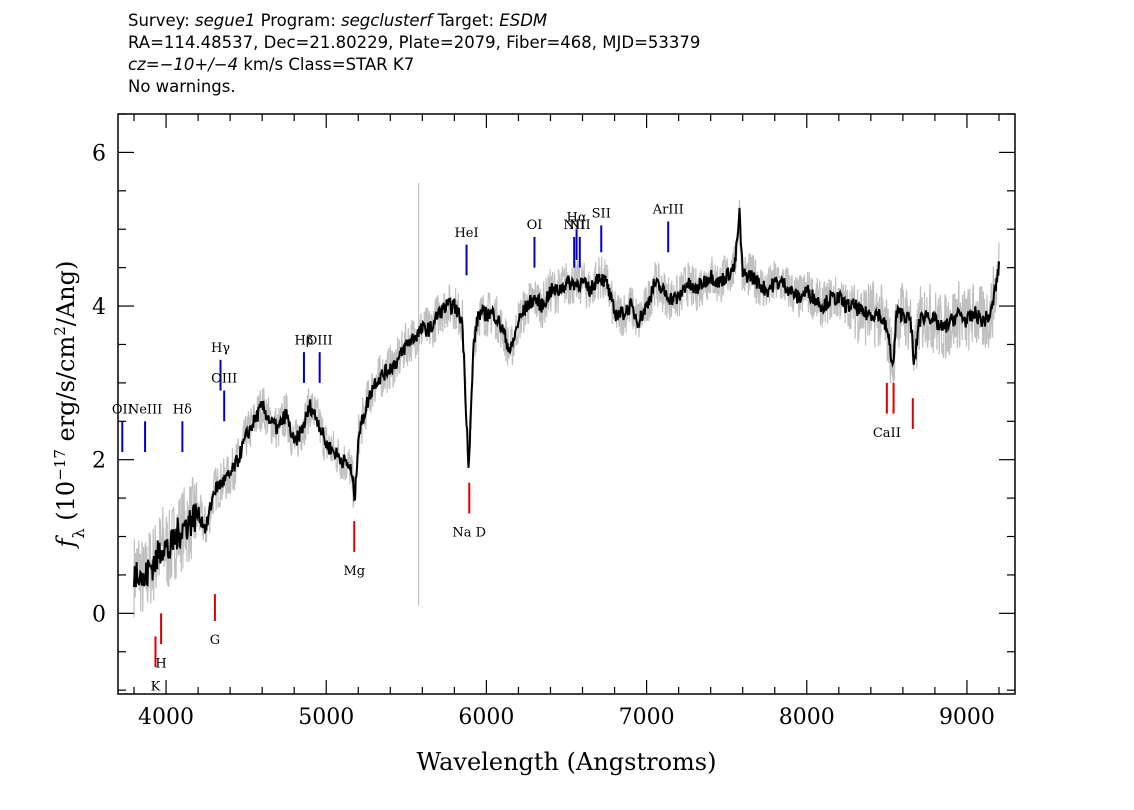  Describe the element at coordinates (99, 307) in the screenshot. I see `y-tick-label: 4` at that location.